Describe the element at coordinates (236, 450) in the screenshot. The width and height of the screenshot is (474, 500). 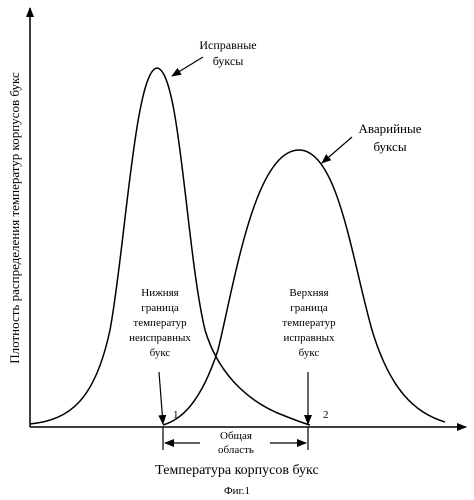
I see `overlap-label-line2: область` at that location.